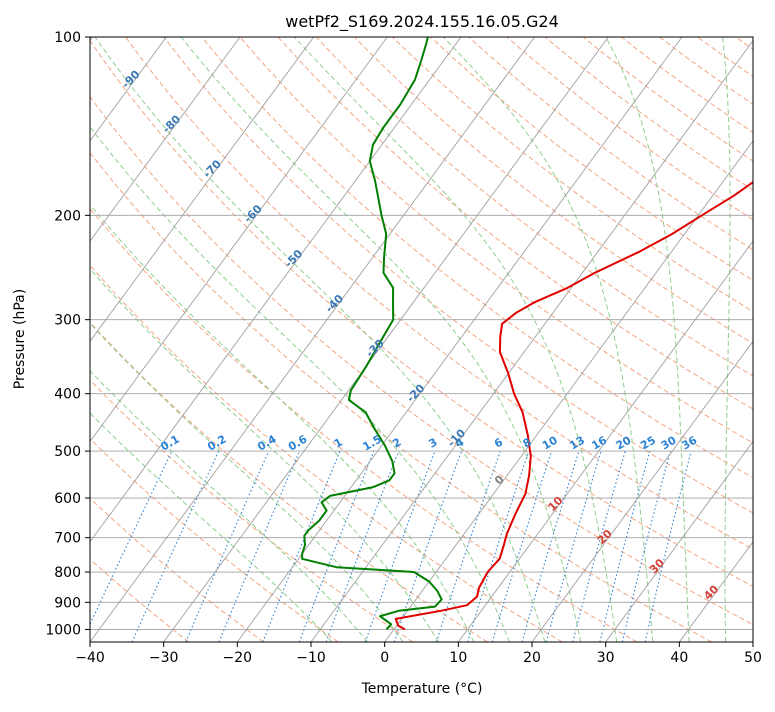  What do you see at coordinates (67, 573) in the screenshot?
I see `y-tick-label: 800` at bounding box center [67, 573].